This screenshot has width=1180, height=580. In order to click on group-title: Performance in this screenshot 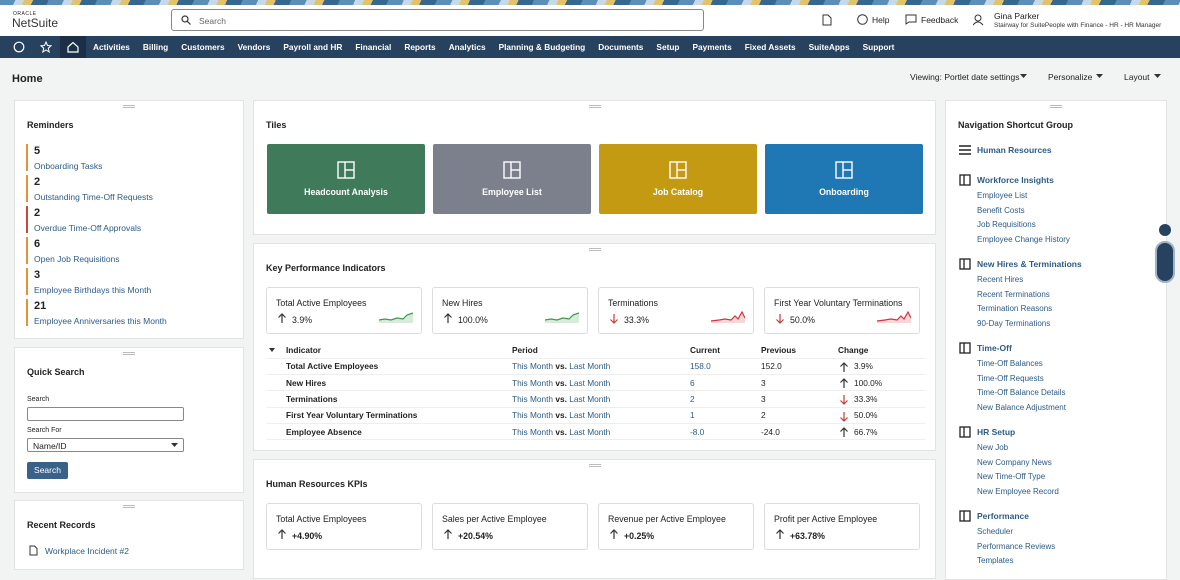, I will do `click(1003, 516)`.